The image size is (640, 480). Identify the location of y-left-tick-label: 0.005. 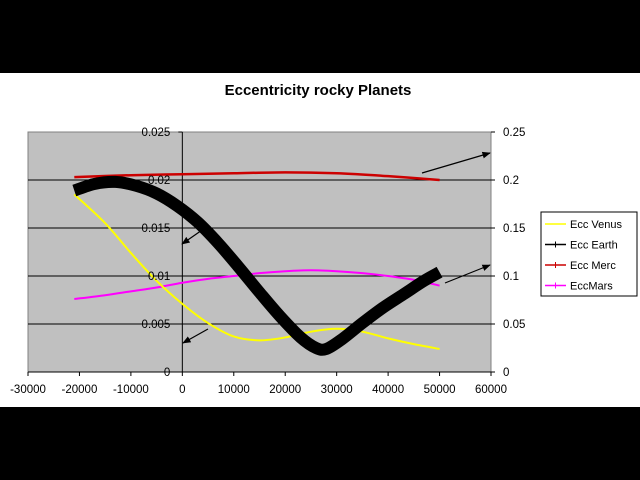
(156, 325).